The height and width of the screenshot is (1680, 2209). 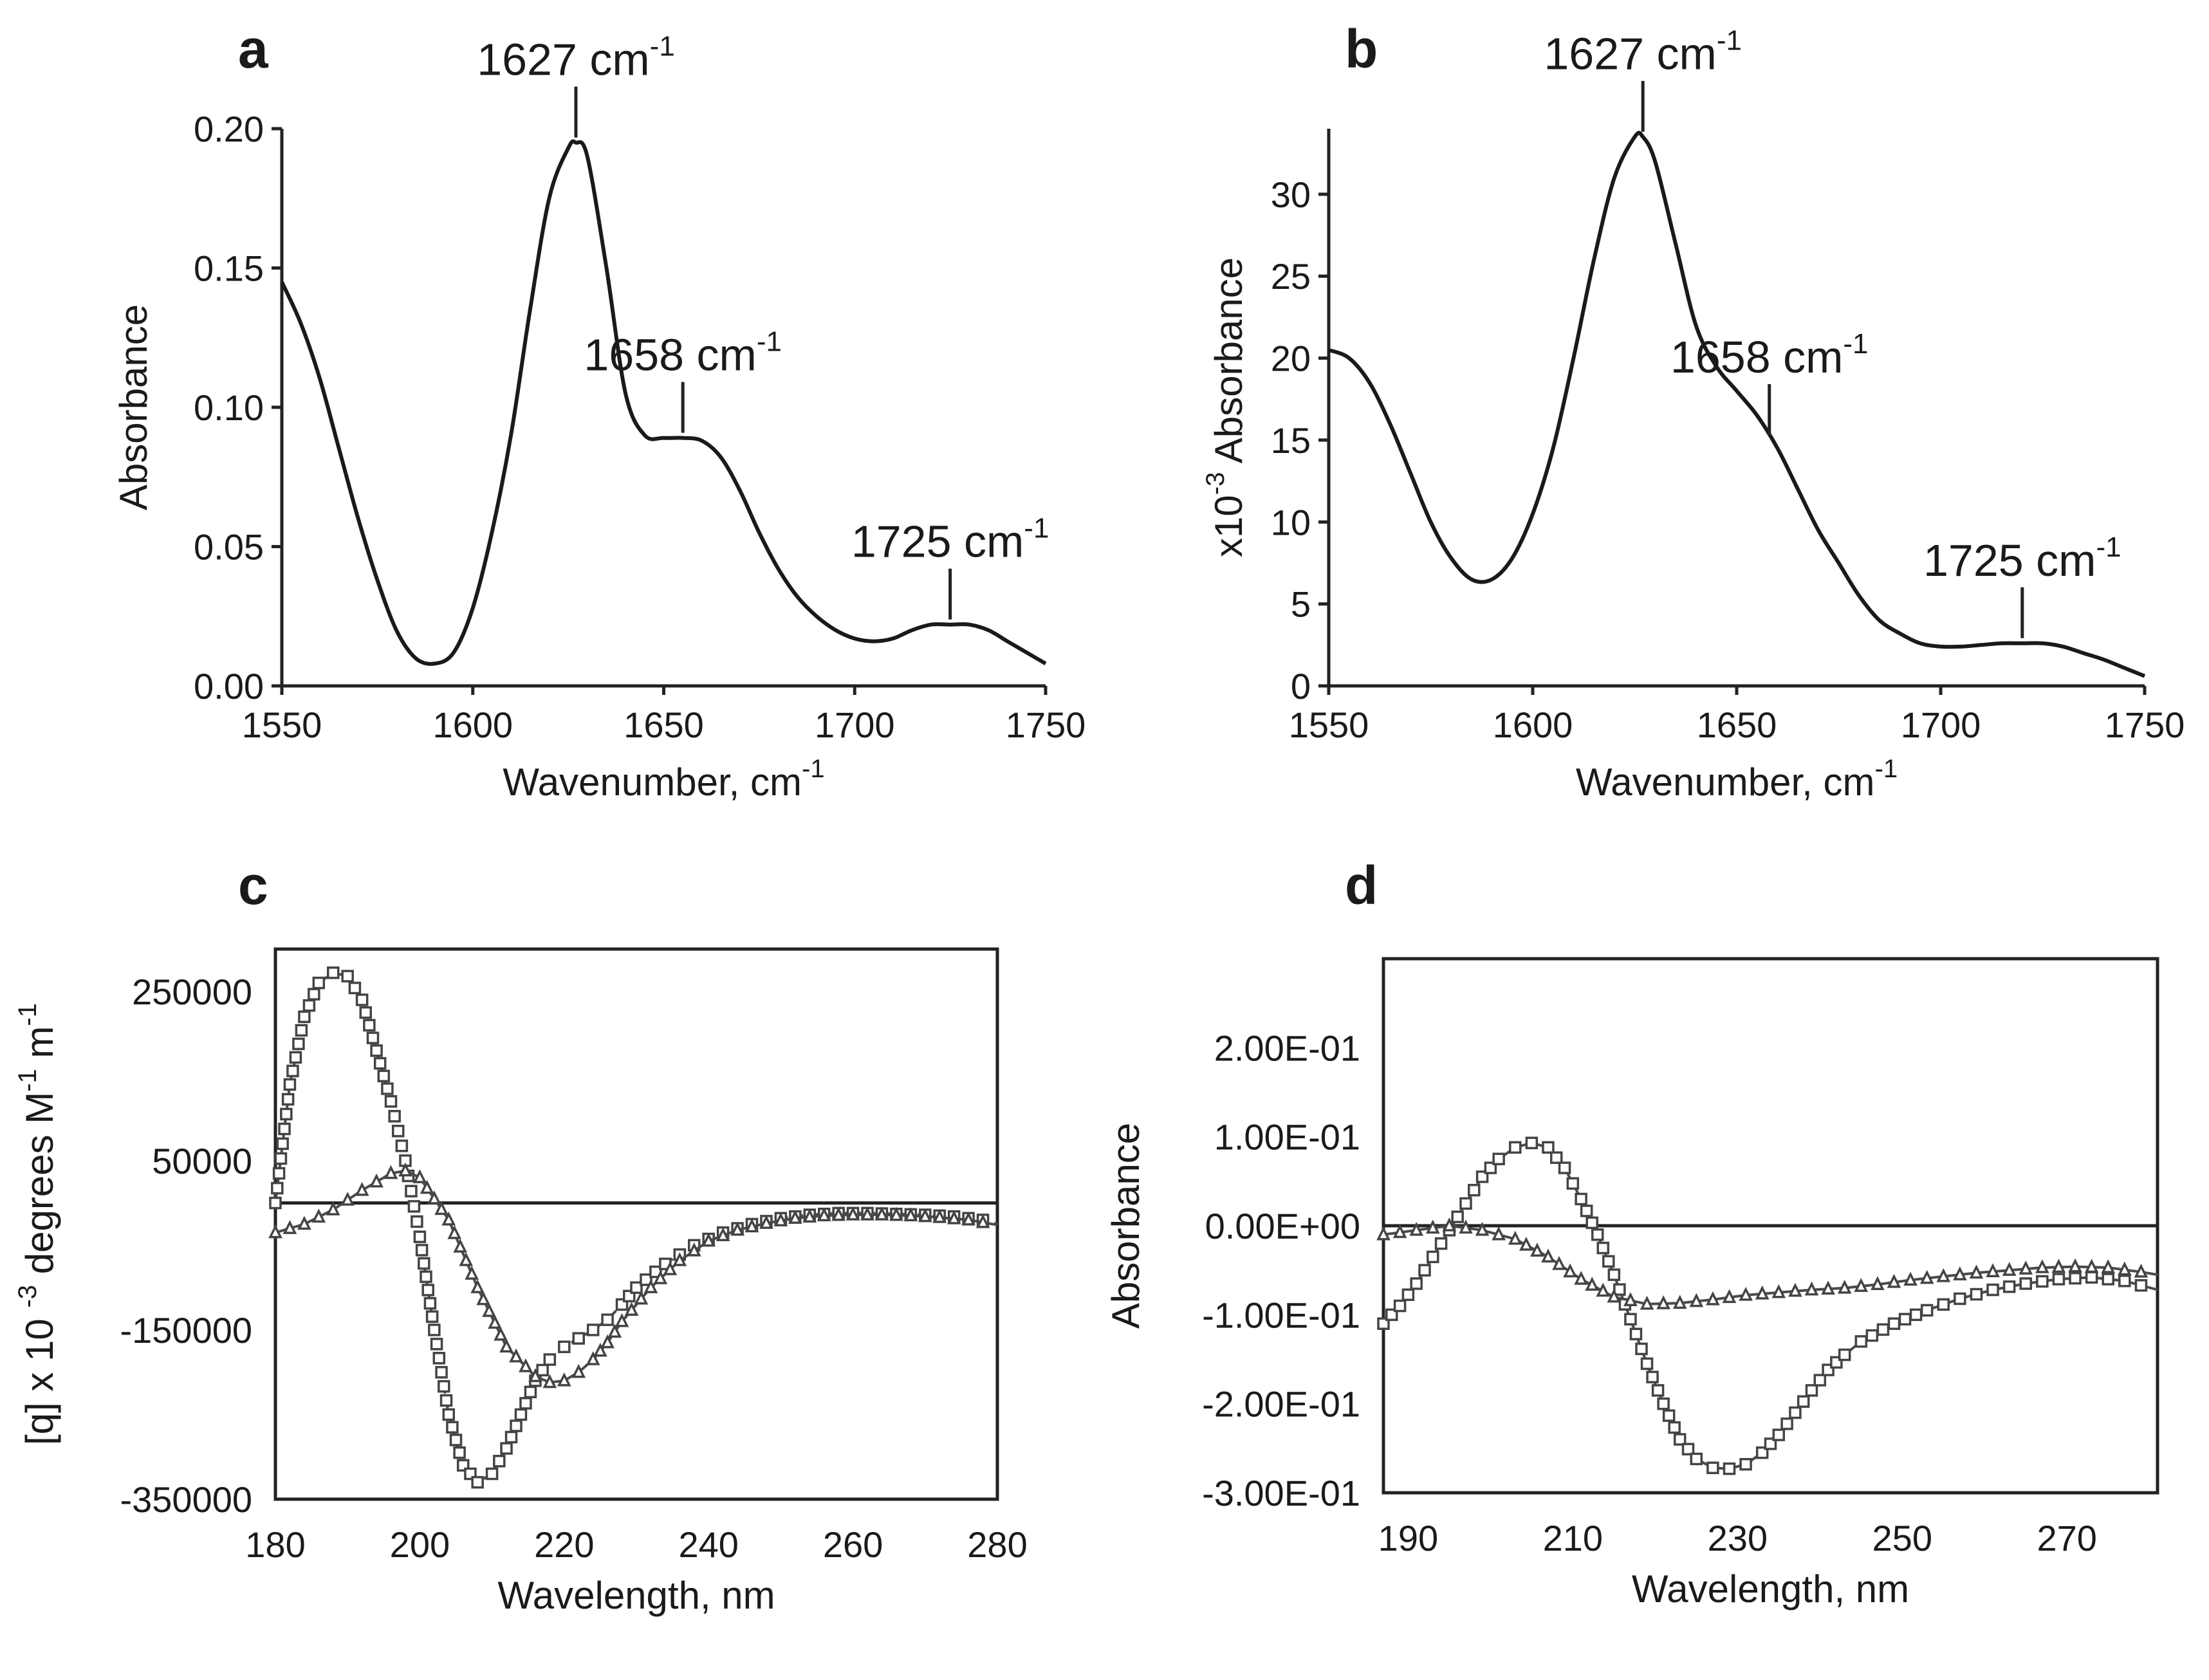 I want to click on y-tick-label: -2.00E-01, so click(x=1281, y=1405).